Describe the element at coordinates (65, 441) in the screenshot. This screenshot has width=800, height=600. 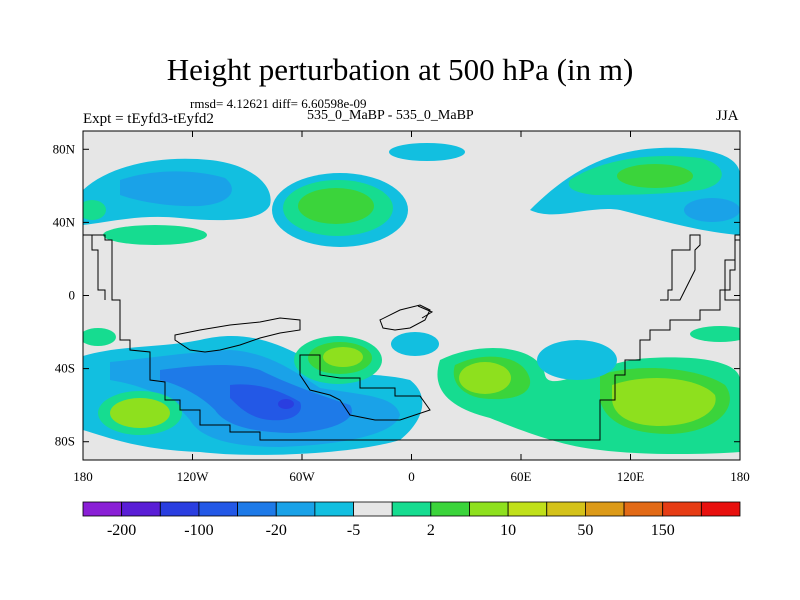
I see `y-tick-label: 80S` at that location.